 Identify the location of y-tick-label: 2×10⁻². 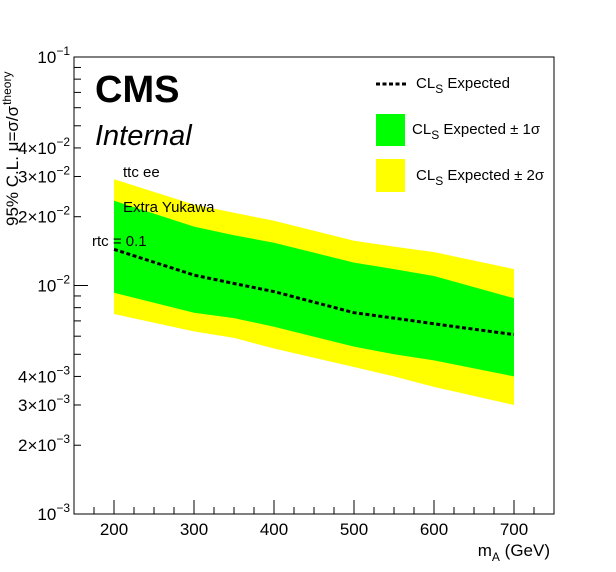
(44, 215).